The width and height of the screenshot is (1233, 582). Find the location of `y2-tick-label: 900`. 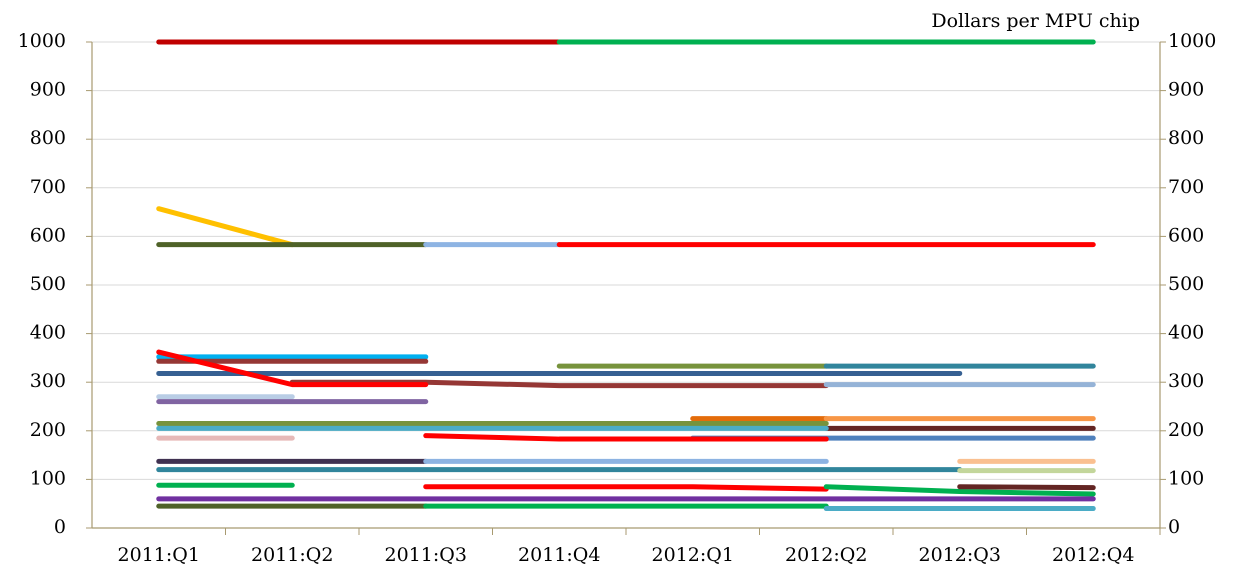

y2-tick-label: 900 is located at coordinates (1186, 90).